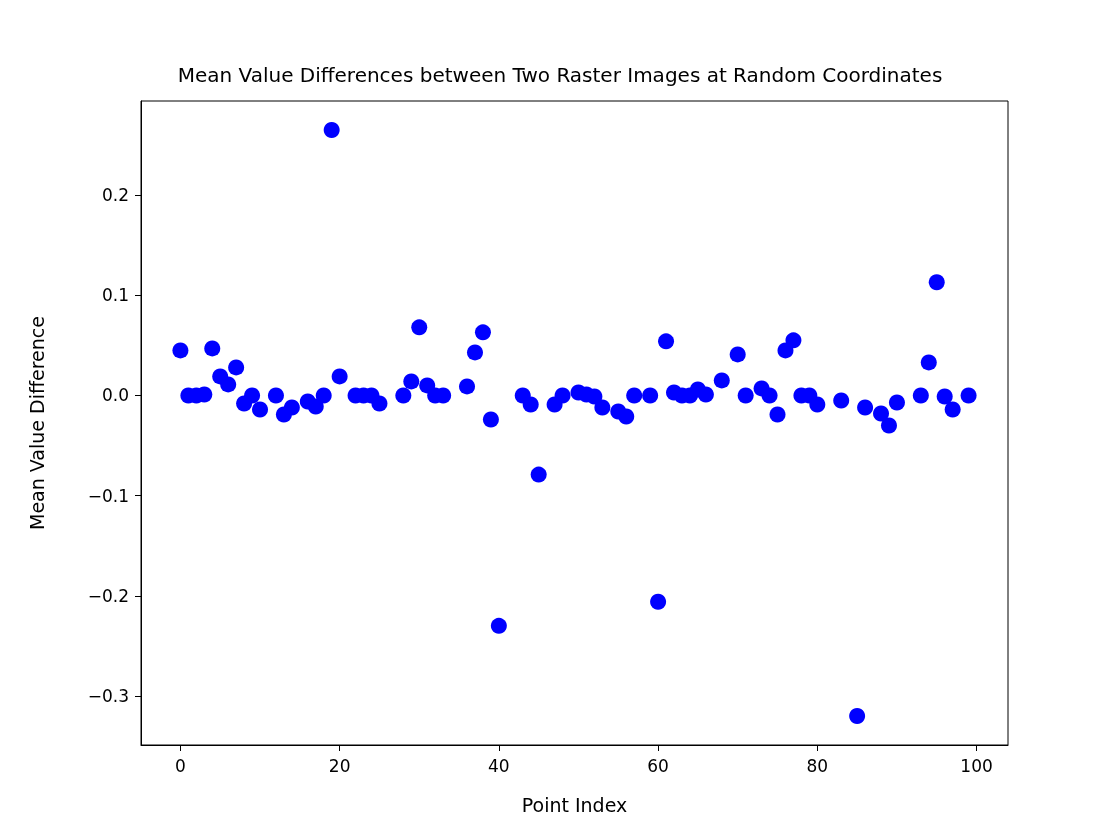 This screenshot has width=1120, height=836. Describe the element at coordinates (976, 765) in the screenshot. I see `x-tick-label: 100` at that location.